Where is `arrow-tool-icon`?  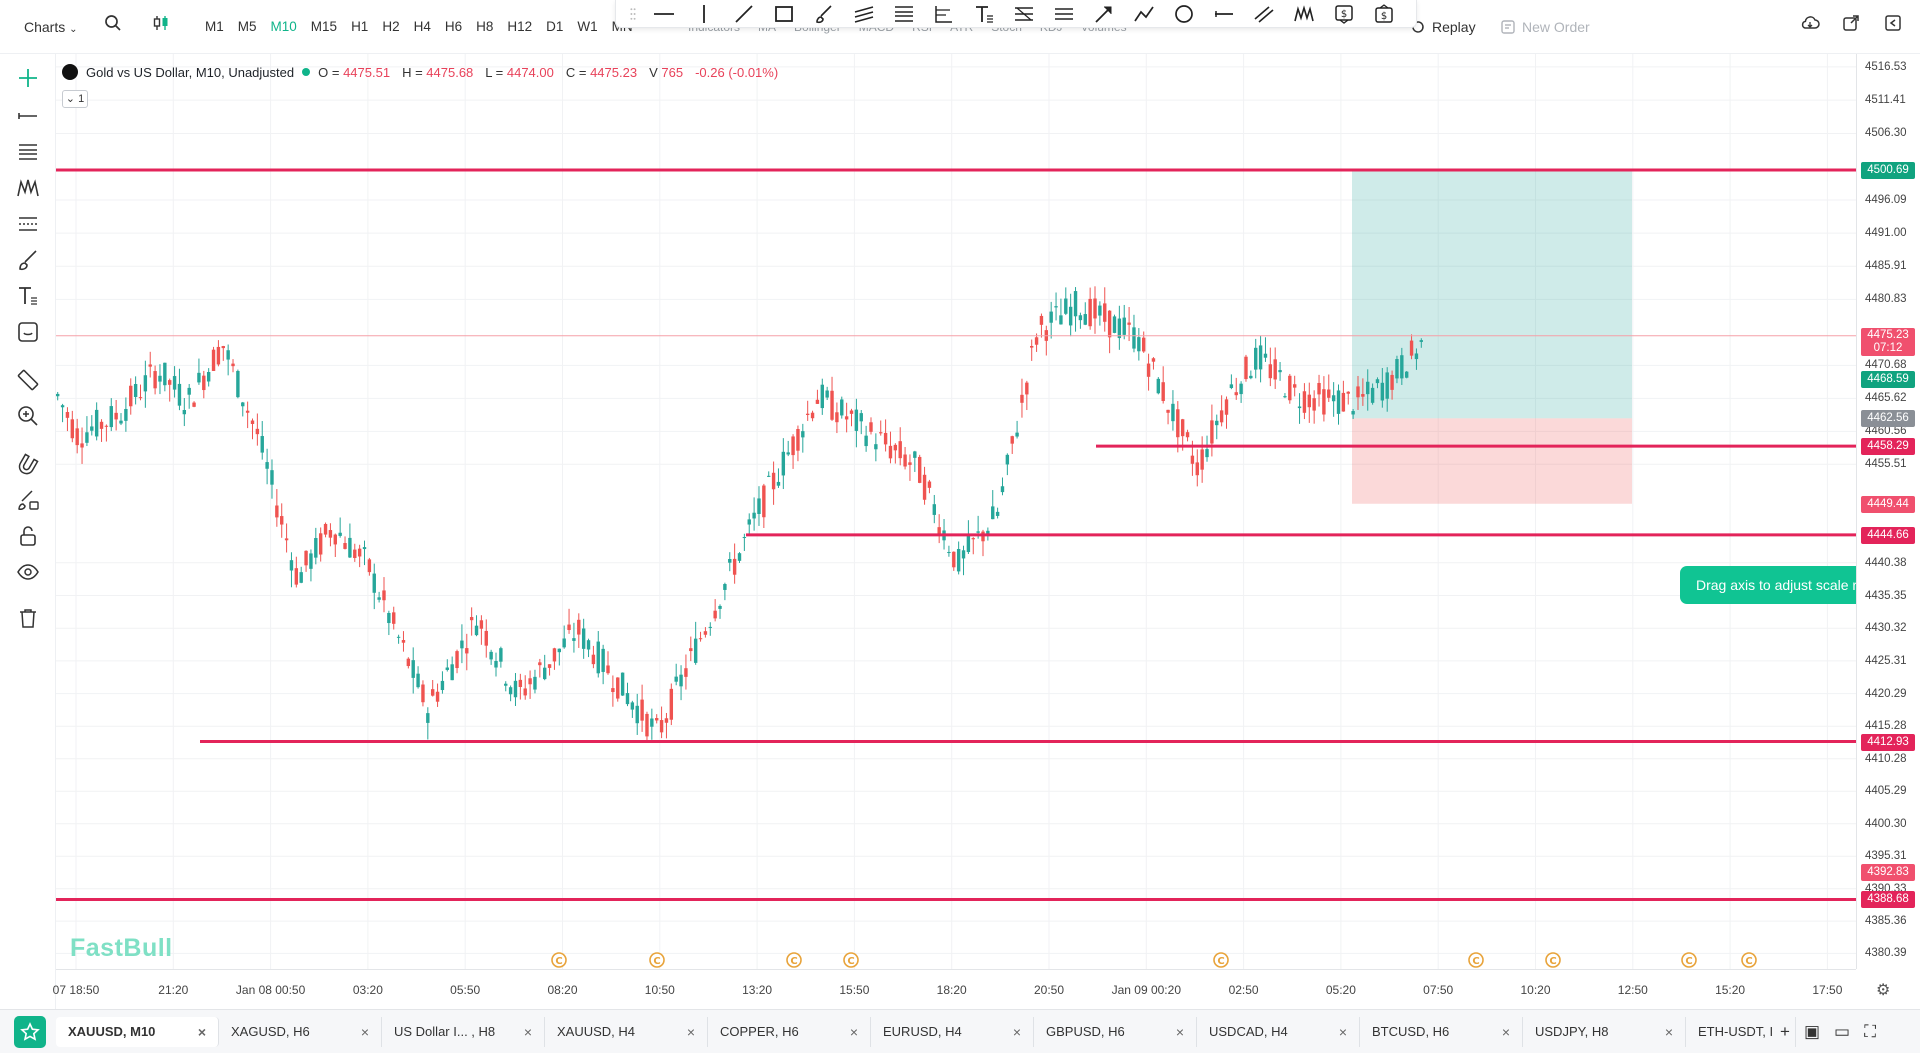 arrow-tool-icon is located at coordinates (1104, 14).